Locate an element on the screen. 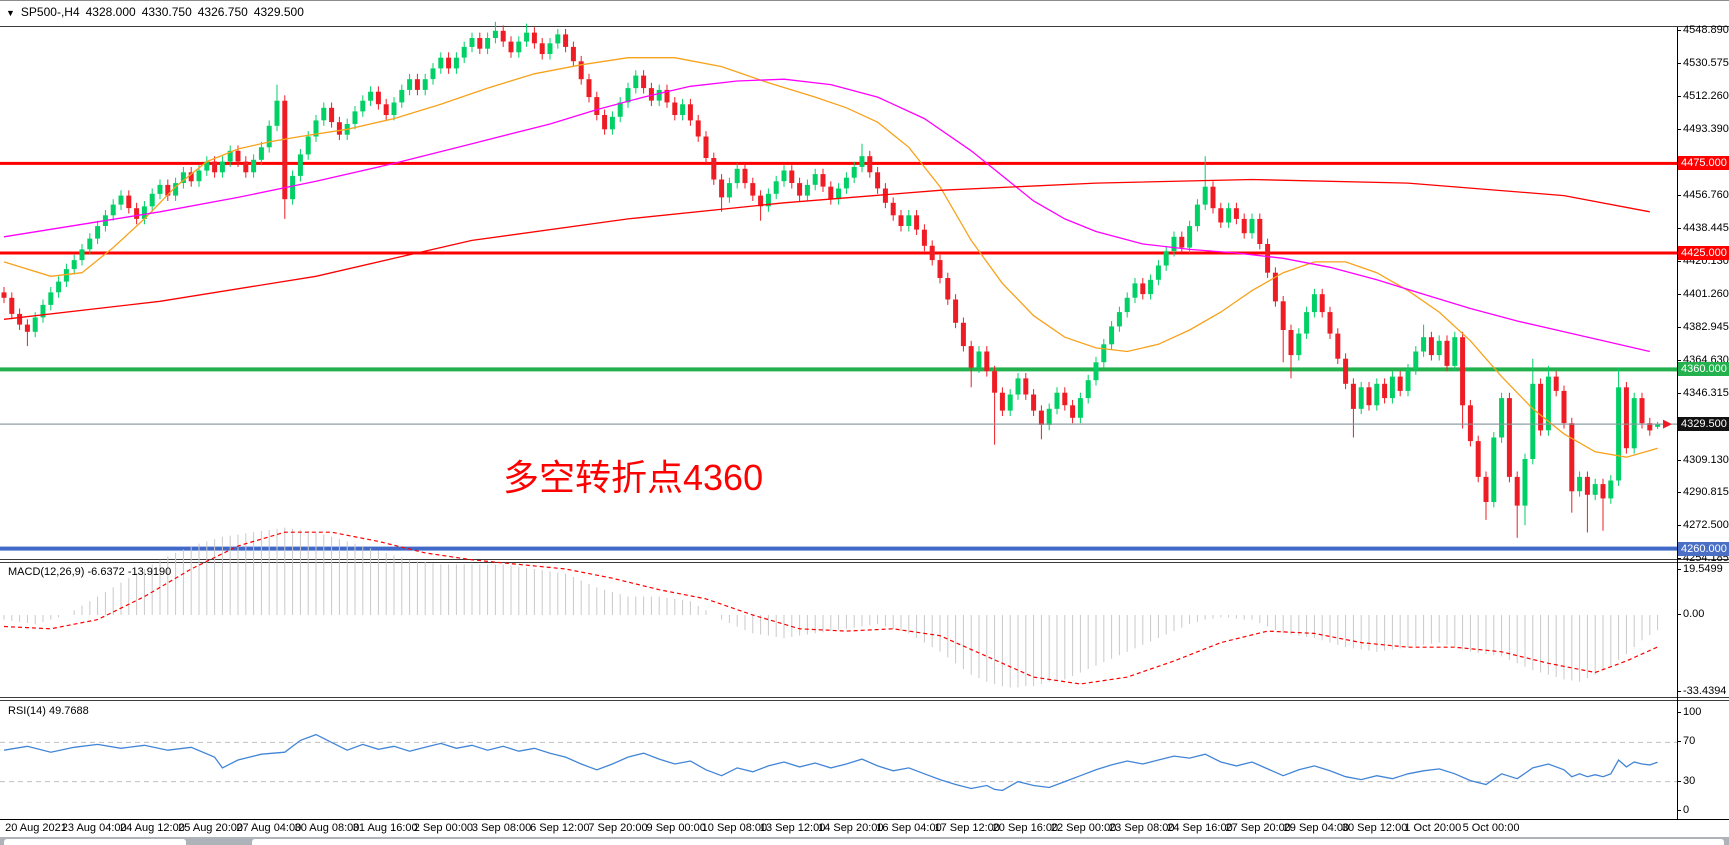 The height and width of the screenshot is (845, 1729). price-tick-label: 4382.945 is located at coordinates (1706, 327).